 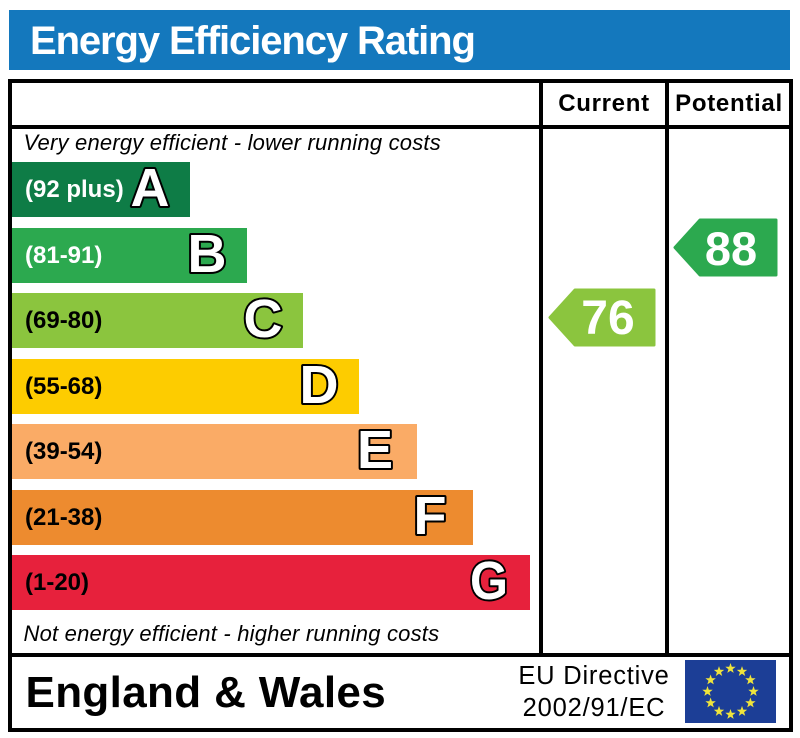 What do you see at coordinates (319, 385) in the screenshot?
I see `svg-text: D` at bounding box center [319, 385].